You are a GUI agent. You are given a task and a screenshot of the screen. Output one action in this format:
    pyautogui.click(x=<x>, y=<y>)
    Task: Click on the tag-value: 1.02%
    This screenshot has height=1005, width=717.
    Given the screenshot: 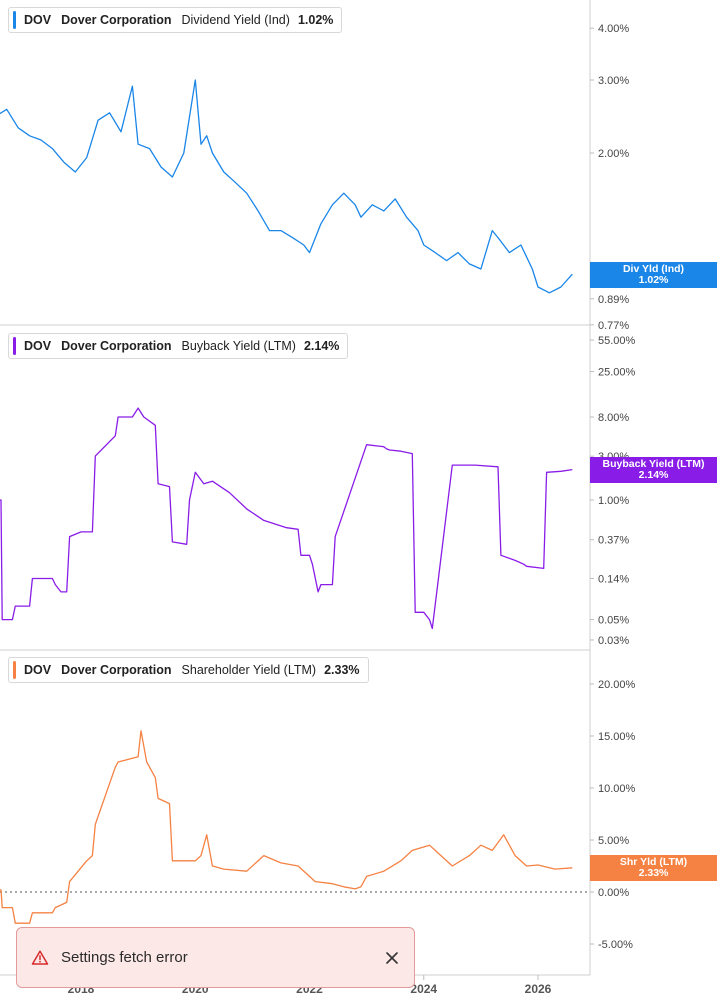 What is the action you would take?
    pyautogui.click(x=653, y=280)
    